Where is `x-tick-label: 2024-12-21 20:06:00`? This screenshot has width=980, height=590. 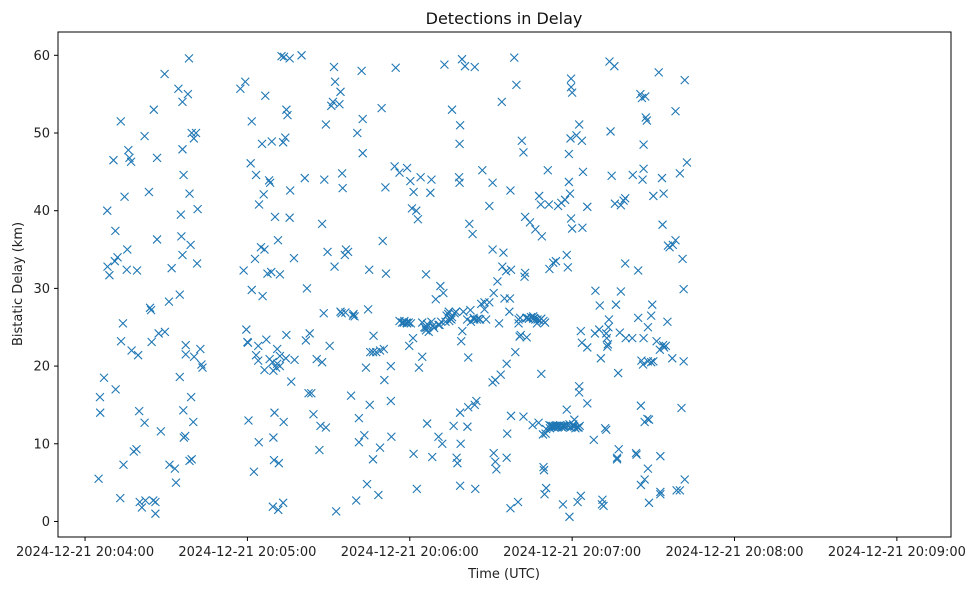
x-tick-label: 2024-12-21 20:06:00 is located at coordinates (410, 552).